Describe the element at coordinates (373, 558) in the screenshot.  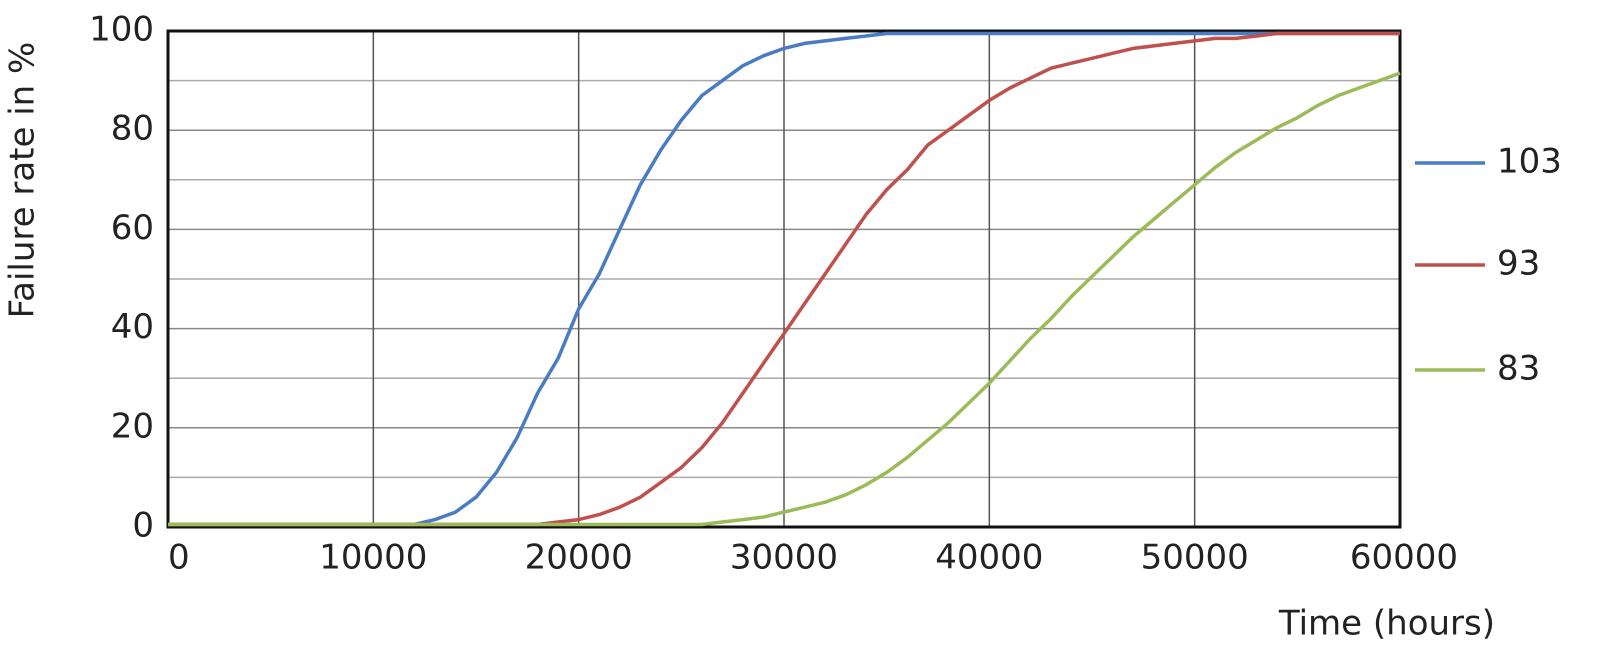
I see `x-tick-label: 10000` at that location.